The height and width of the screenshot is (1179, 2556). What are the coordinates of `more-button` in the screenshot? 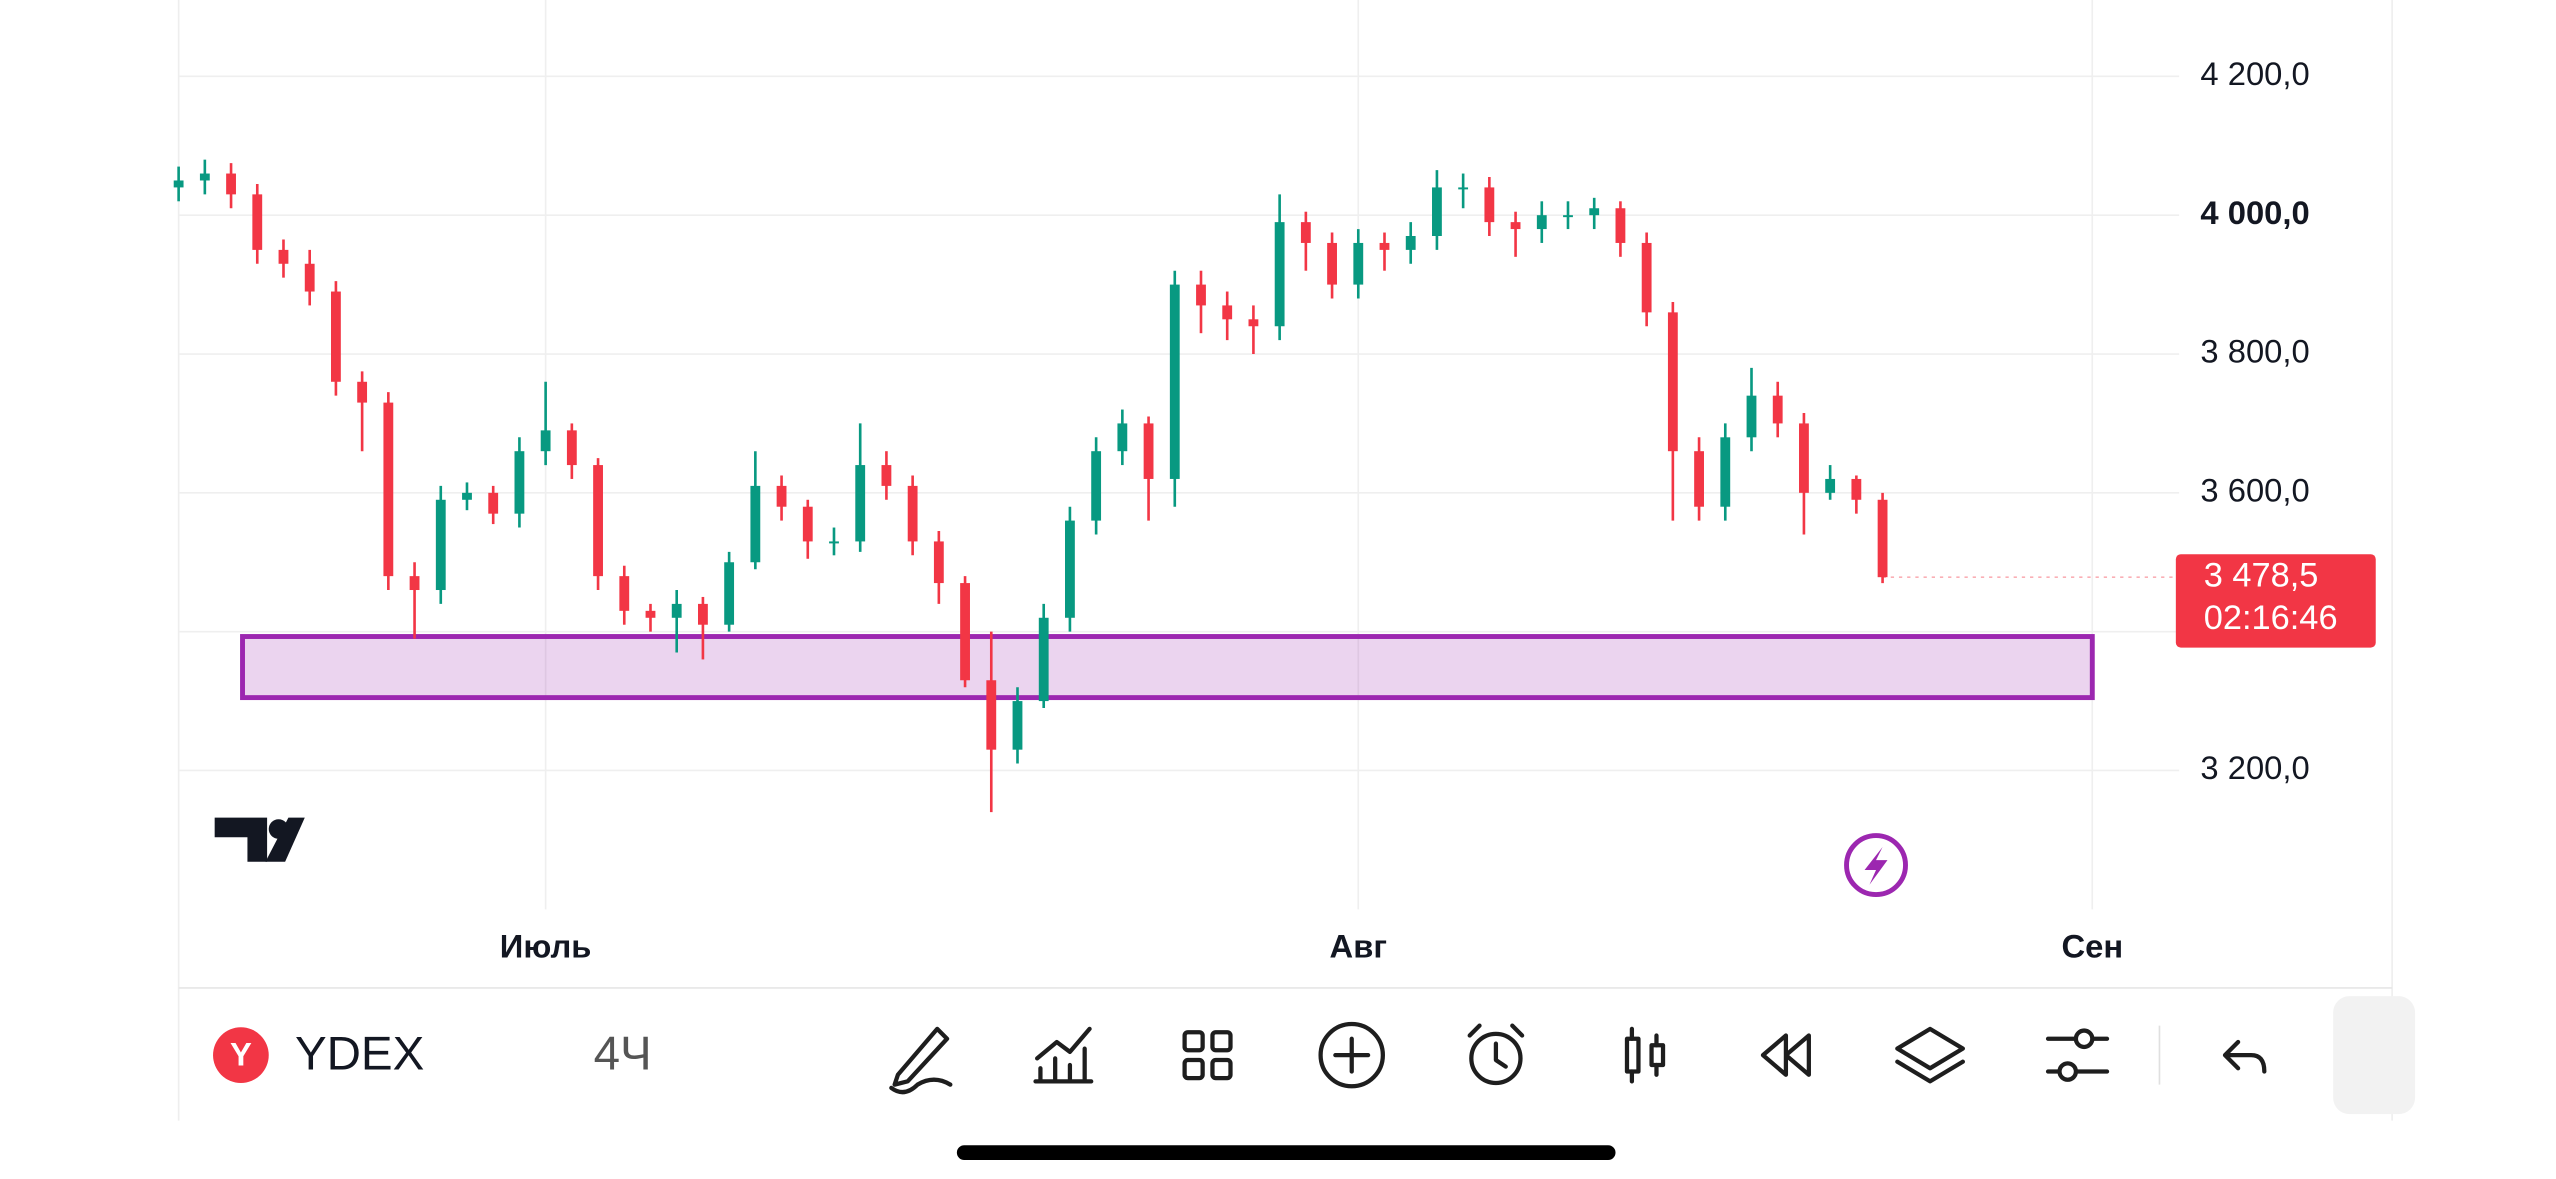 It's located at (2374, 1055).